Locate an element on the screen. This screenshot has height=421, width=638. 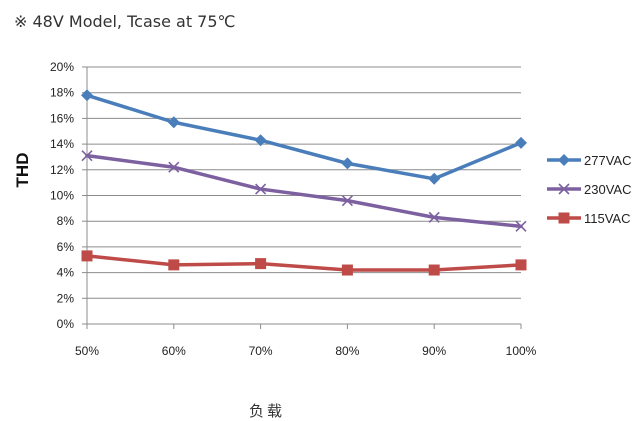
x-tick-label: 50% is located at coordinates (87, 351).